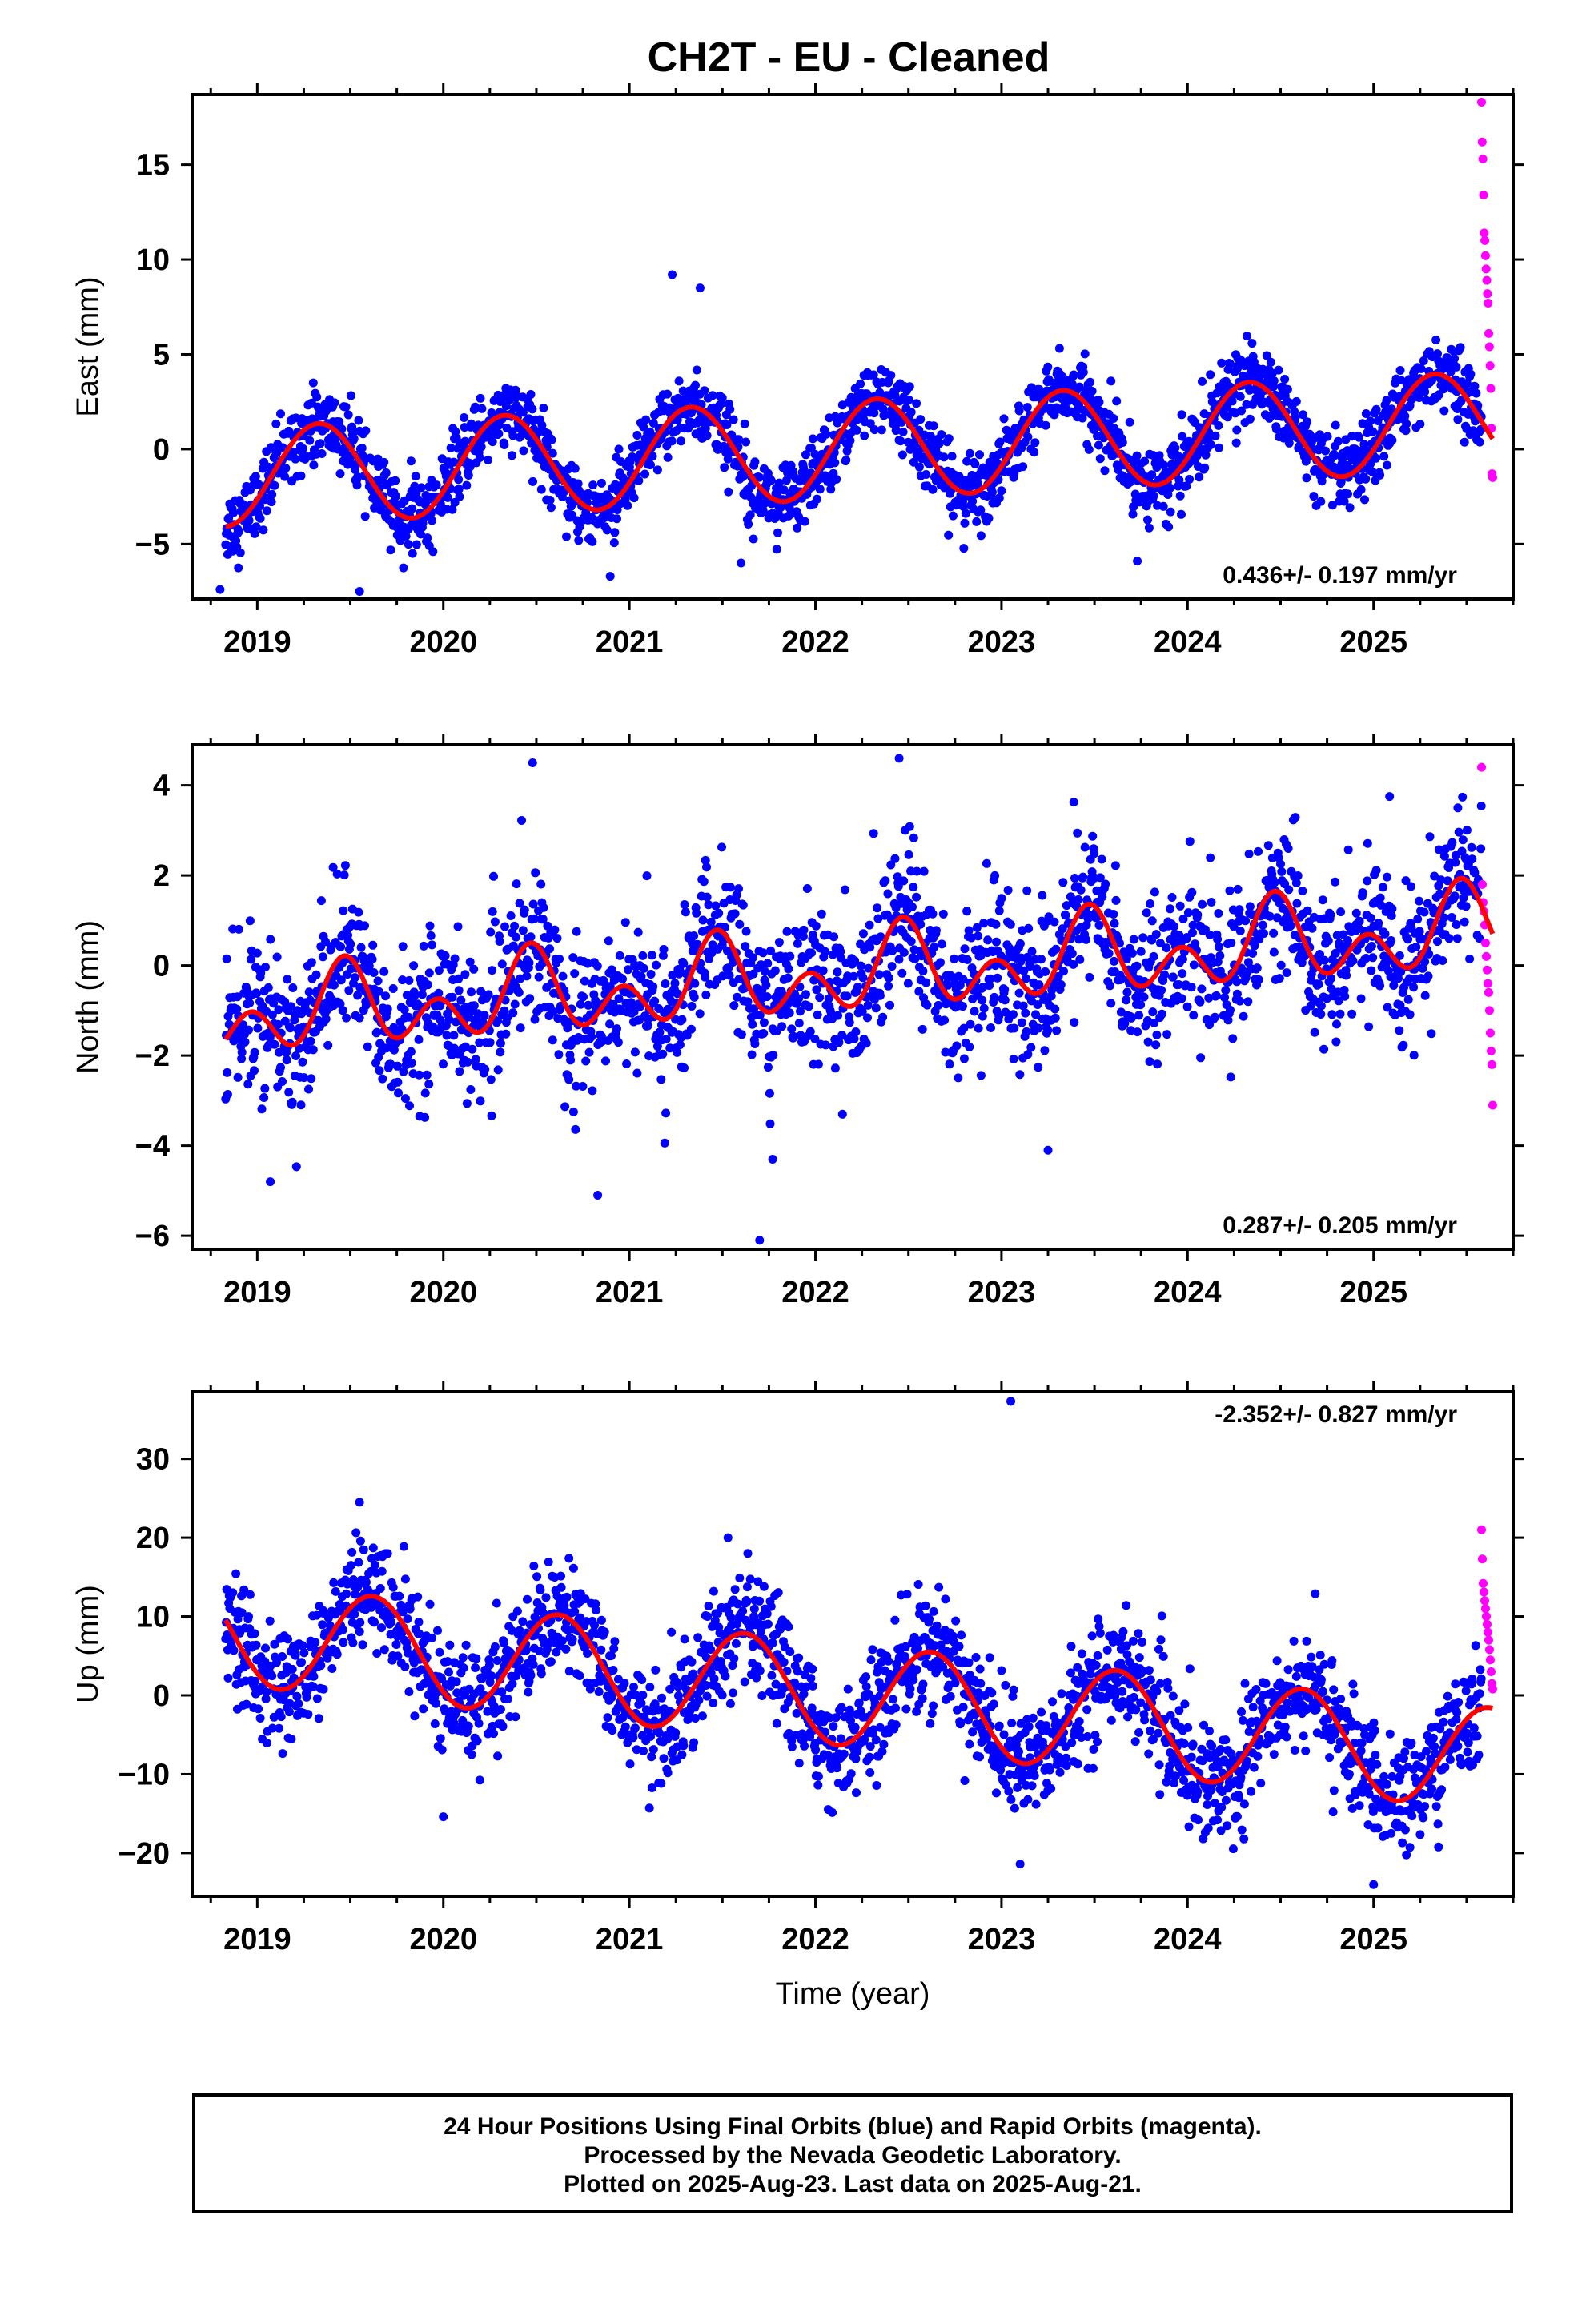 The width and height of the screenshot is (1582, 2324). What do you see at coordinates (161, 966) in the screenshot?
I see `y-tick-label: 0` at bounding box center [161, 966].